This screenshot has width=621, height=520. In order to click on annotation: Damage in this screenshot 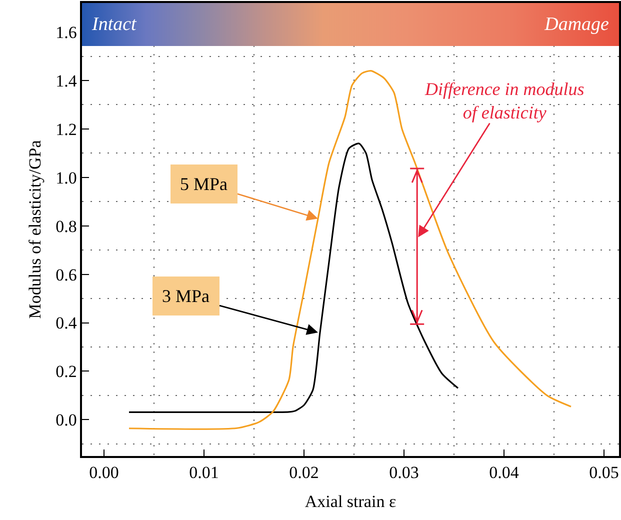, I will do `click(576, 25)`.